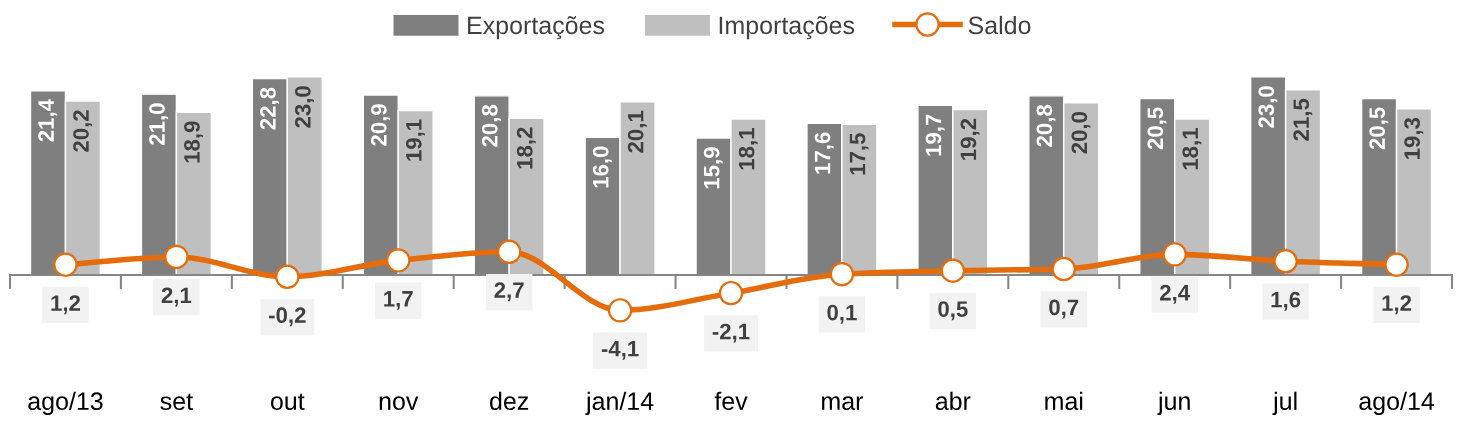 The width and height of the screenshot is (1463, 421). Describe the element at coordinates (194, 142) in the screenshot. I see `data-label: 18,9` at that location.